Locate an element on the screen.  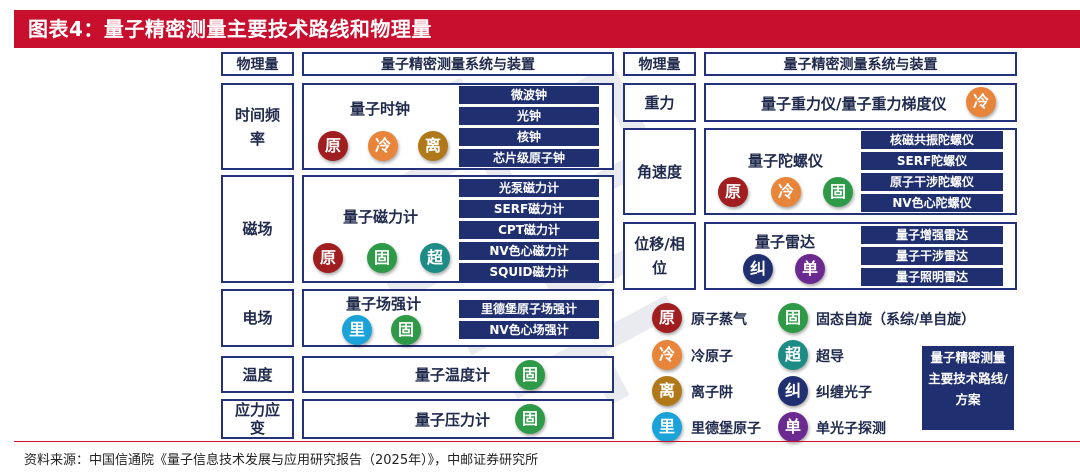
system-name-clock: 量子时钟 is located at coordinates (380, 109).